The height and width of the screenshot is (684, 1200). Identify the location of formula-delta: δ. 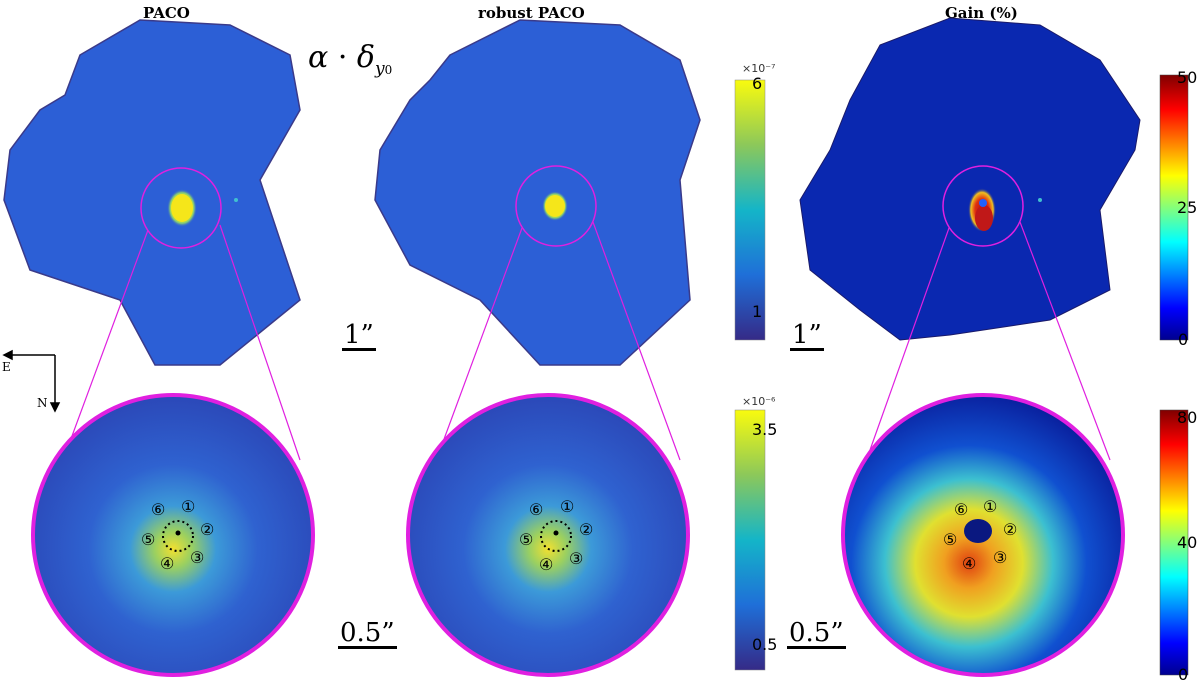
(365, 57).